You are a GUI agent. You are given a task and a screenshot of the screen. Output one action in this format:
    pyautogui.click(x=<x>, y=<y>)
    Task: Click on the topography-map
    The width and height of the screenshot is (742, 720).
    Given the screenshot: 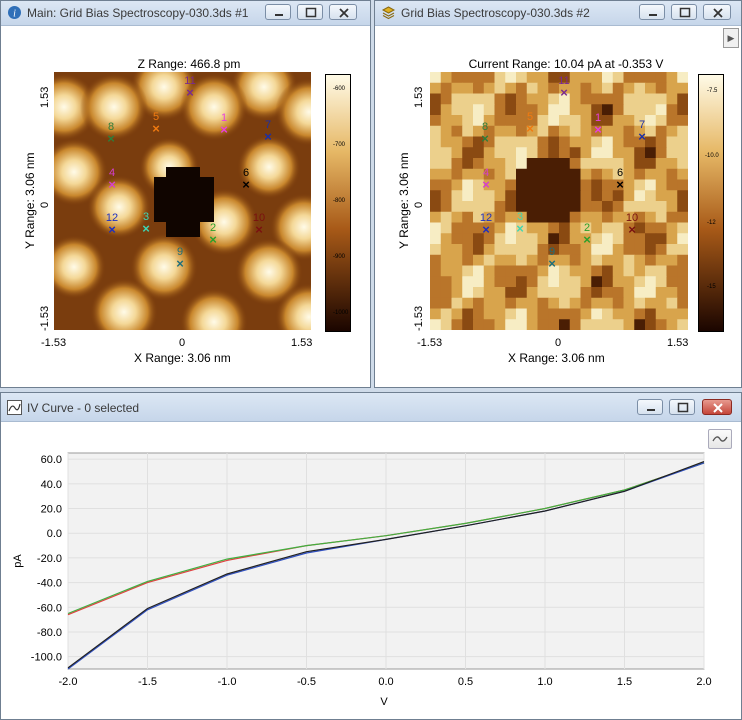 What is the action you would take?
    pyautogui.click(x=182, y=201)
    